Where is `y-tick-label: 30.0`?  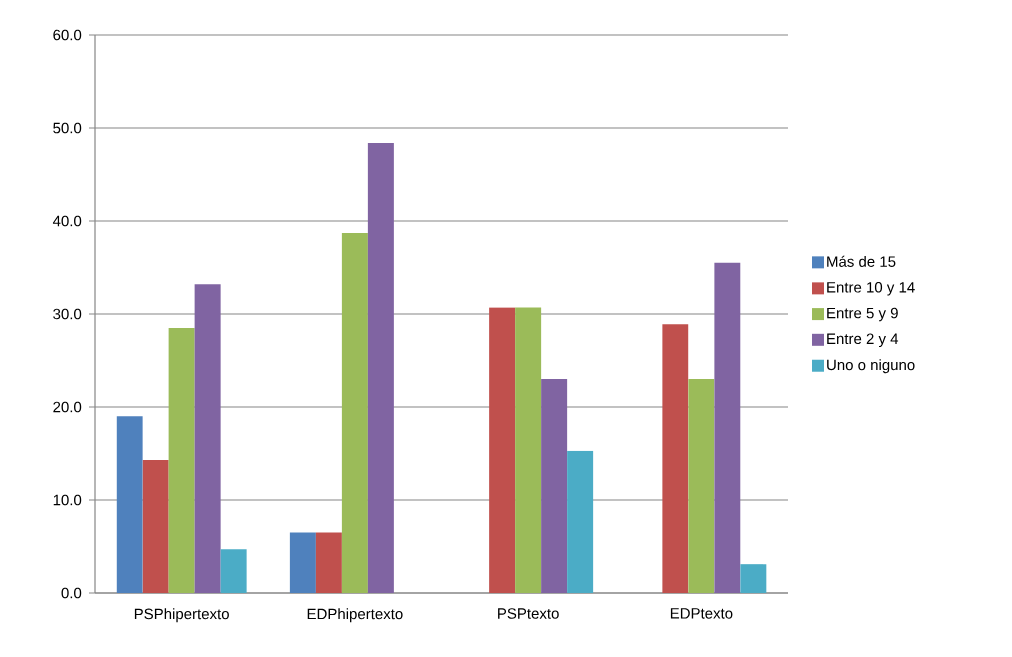 y-tick-label: 30.0 is located at coordinates (67, 314).